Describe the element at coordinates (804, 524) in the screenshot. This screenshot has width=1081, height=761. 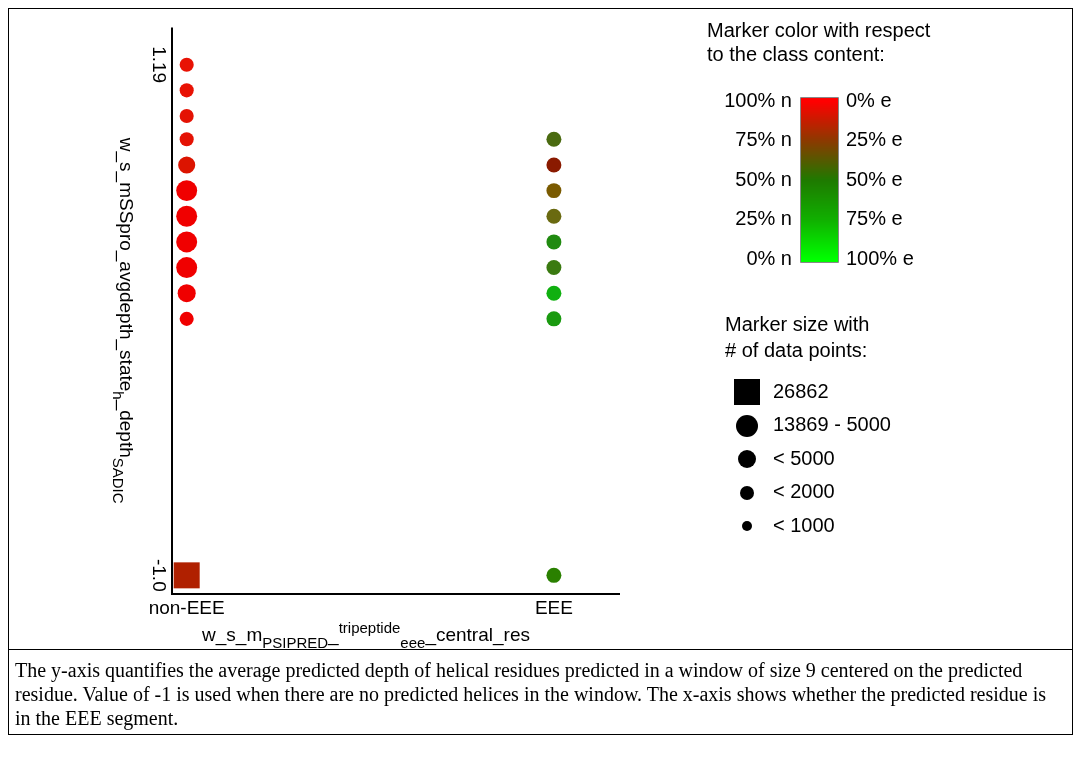
I see `text: < 1000` at that location.